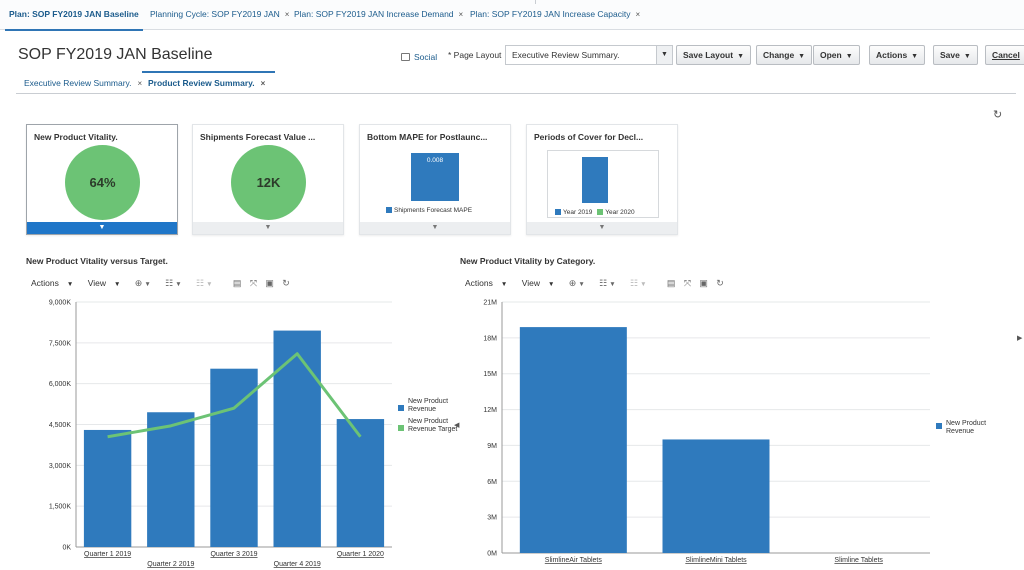 This screenshot has height=570, width=1024. What do you see at coordinates (597, 285) in the screenshot?
I see `chart-toolbar: Actions ▼ View ▼ ⊕ ▼ ☷ ▼ ☷ ▼ ▤ ⤧ ▣ ↻` at bounding box center [597, 285].